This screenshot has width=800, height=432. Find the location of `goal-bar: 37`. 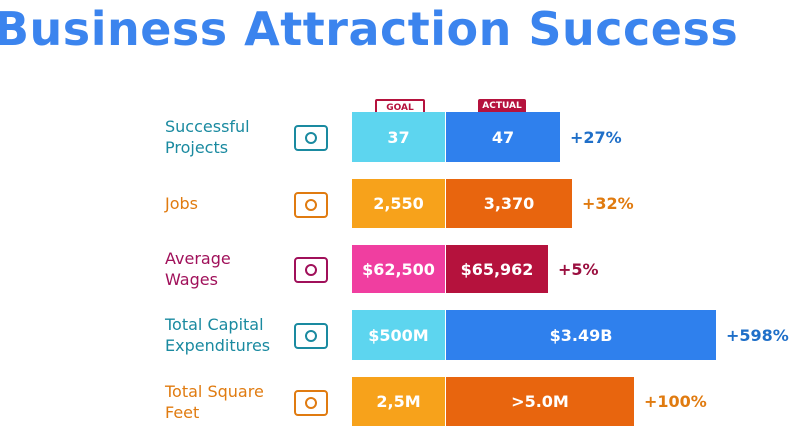

goal-bar: 37 is located at coordinates (398, 137).